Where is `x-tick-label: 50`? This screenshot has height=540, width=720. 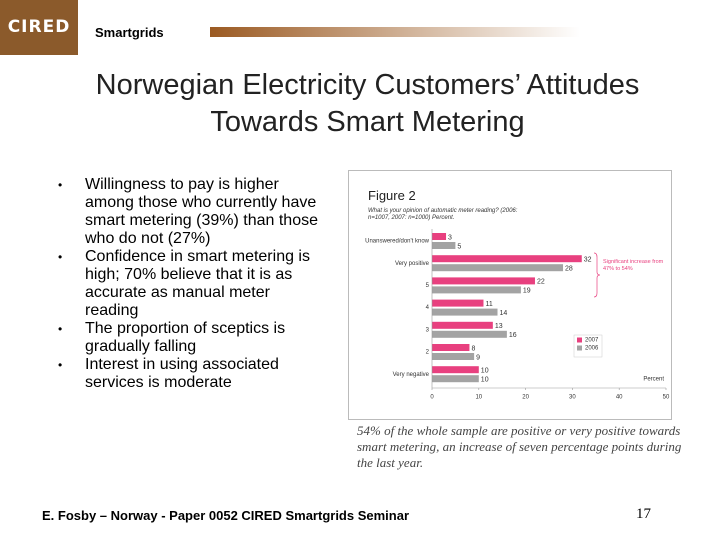 x-tick-label: 50 is located at coordinates (666, 398).